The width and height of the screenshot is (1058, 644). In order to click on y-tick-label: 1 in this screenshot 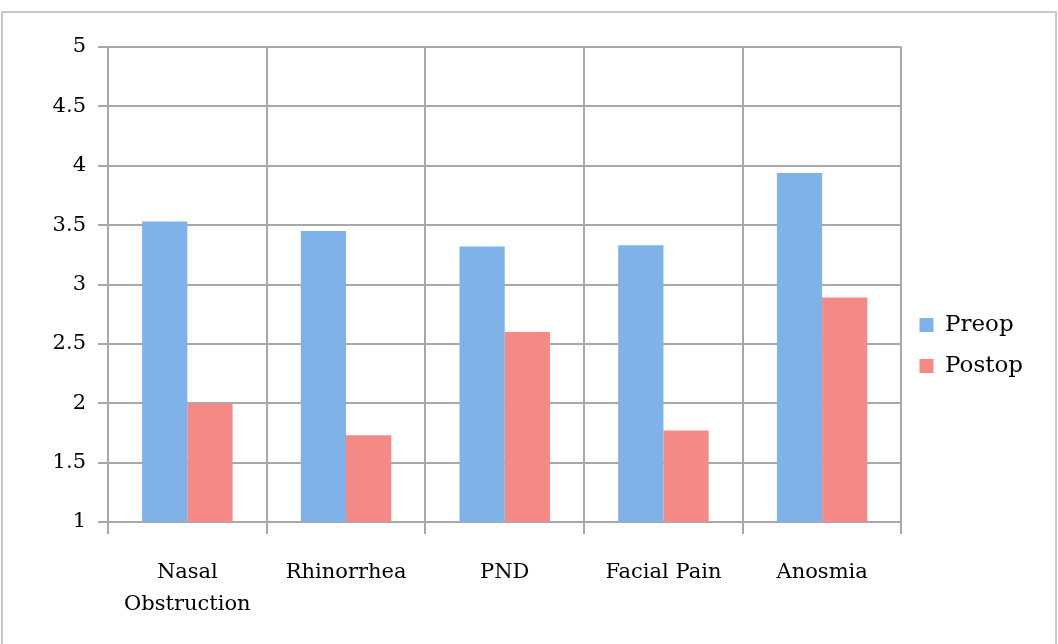, I will do `click(79, 520)`.